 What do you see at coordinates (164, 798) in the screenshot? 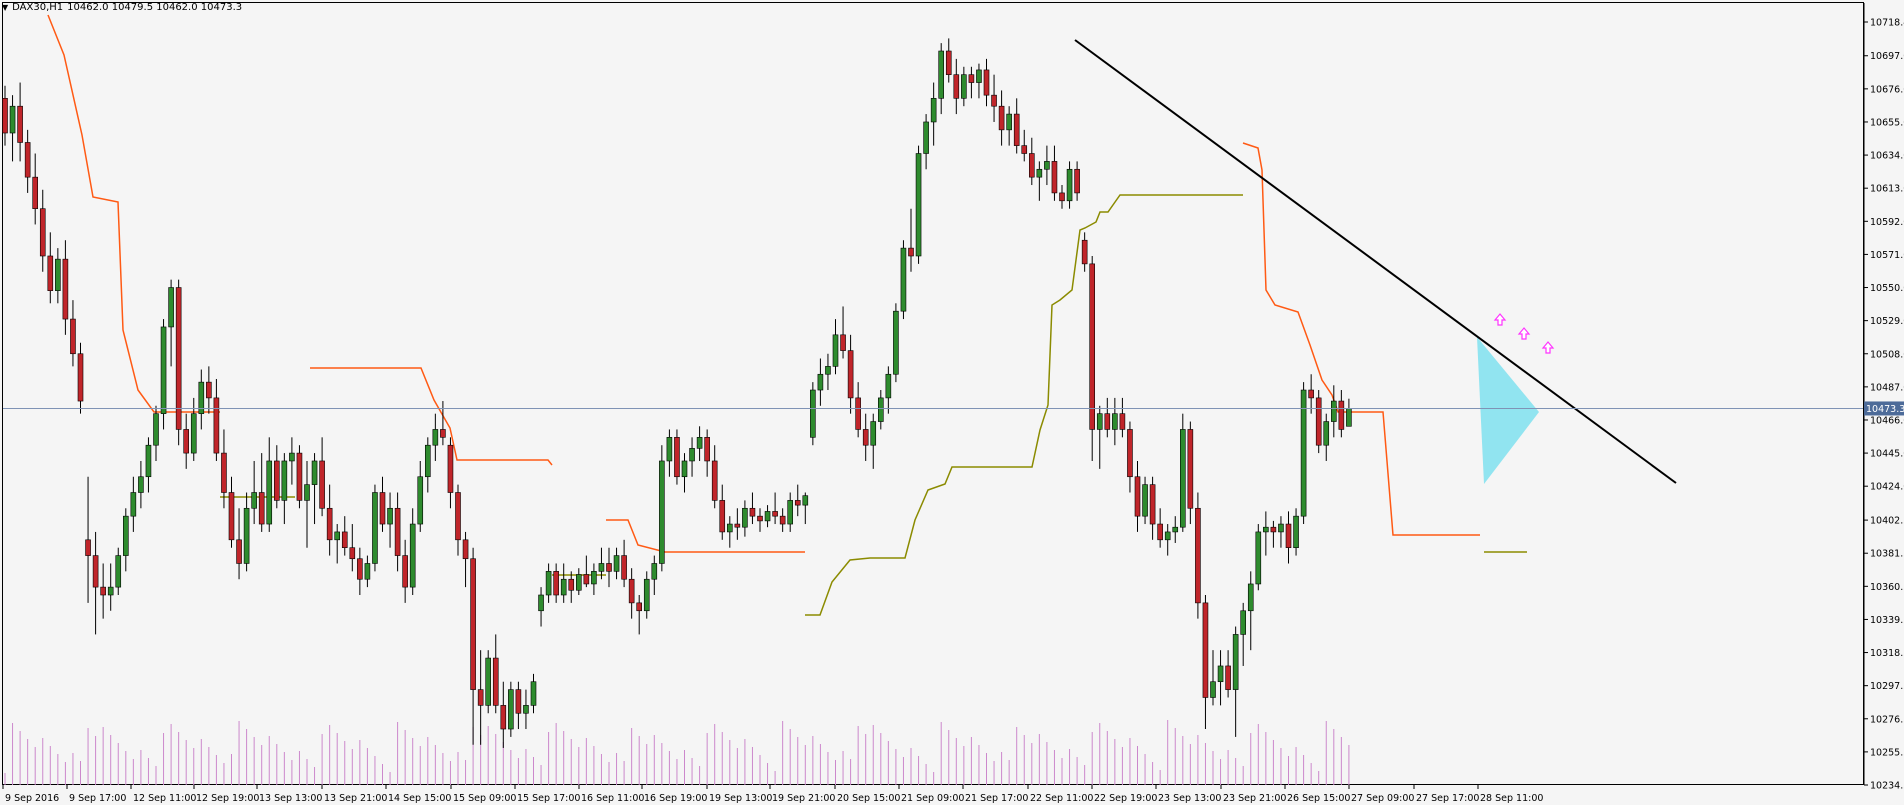
I see `time-tick-label: 12 Sep 11:00` at bounding box center [164, 798].